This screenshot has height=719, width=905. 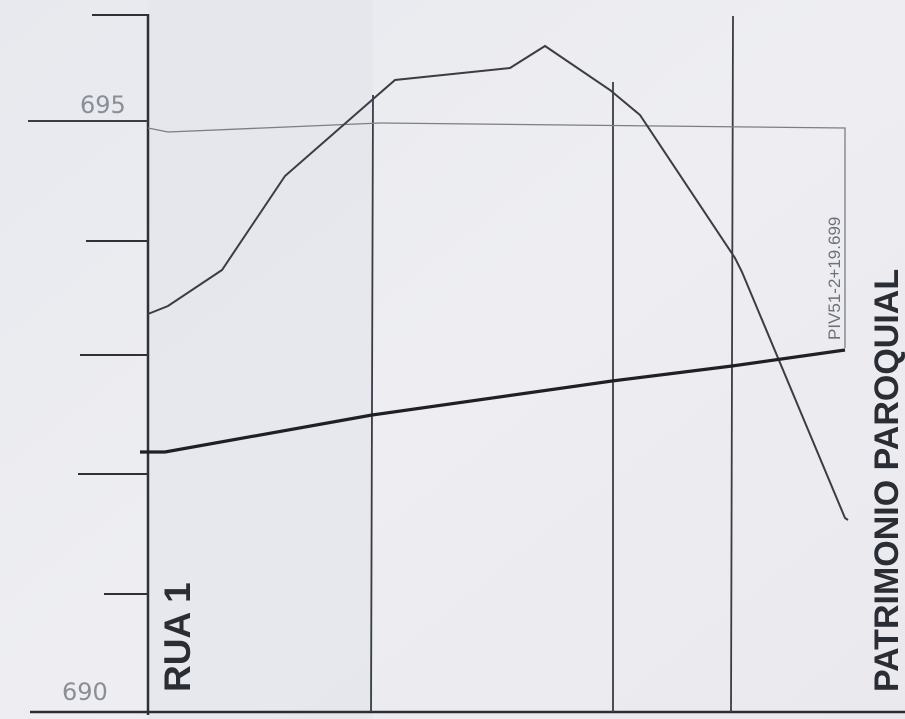 What do you see at coordinates (493, 401) in the screenshot?
I see `grade-line` at bounding box center [493, 401].